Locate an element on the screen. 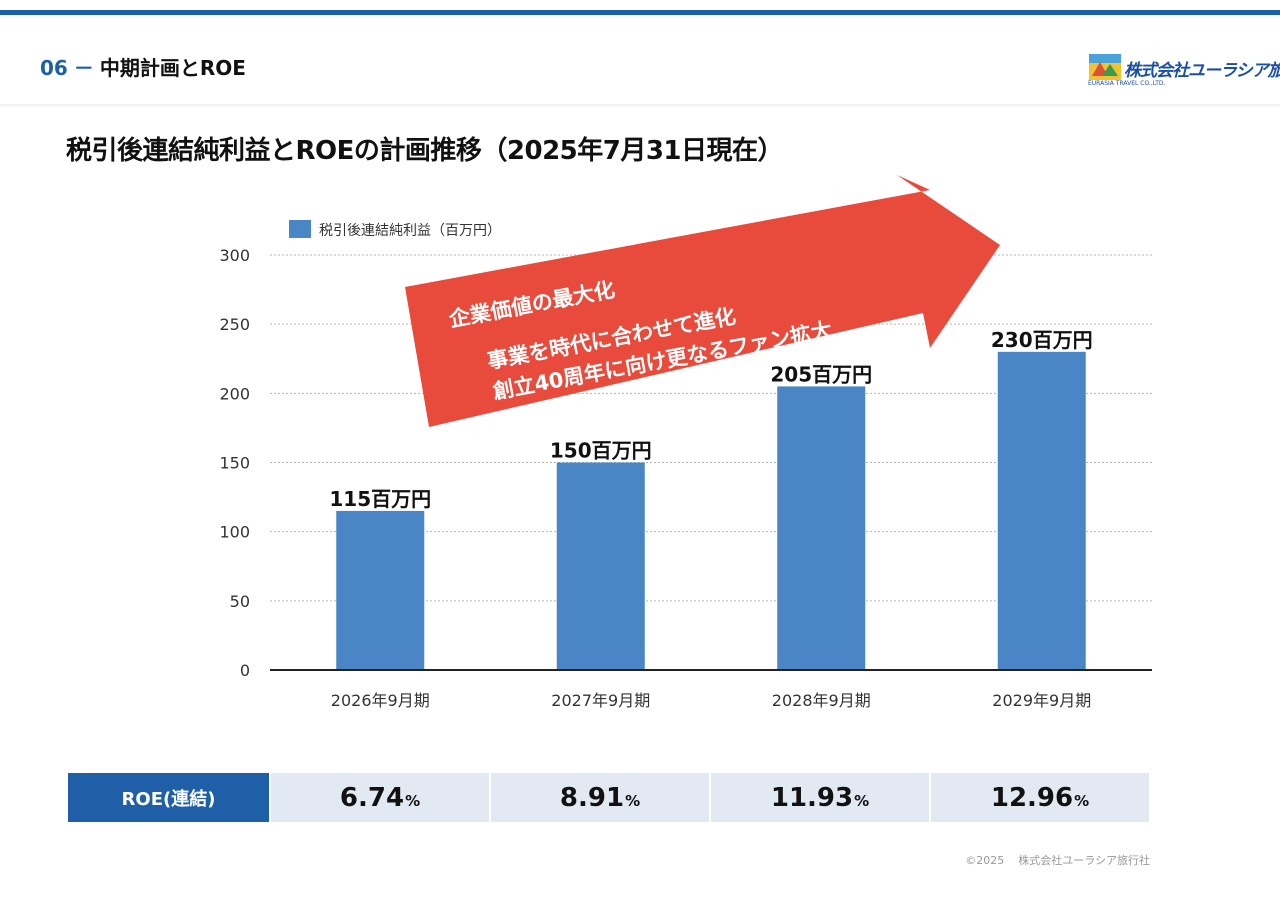 This screenshot has height=905, width=1280. growth-arrow: 企業価値の最大化 事業を時代に合わせて進化 創立40周年に向け更なるファン拡大 is located at coordinates (702, 301).